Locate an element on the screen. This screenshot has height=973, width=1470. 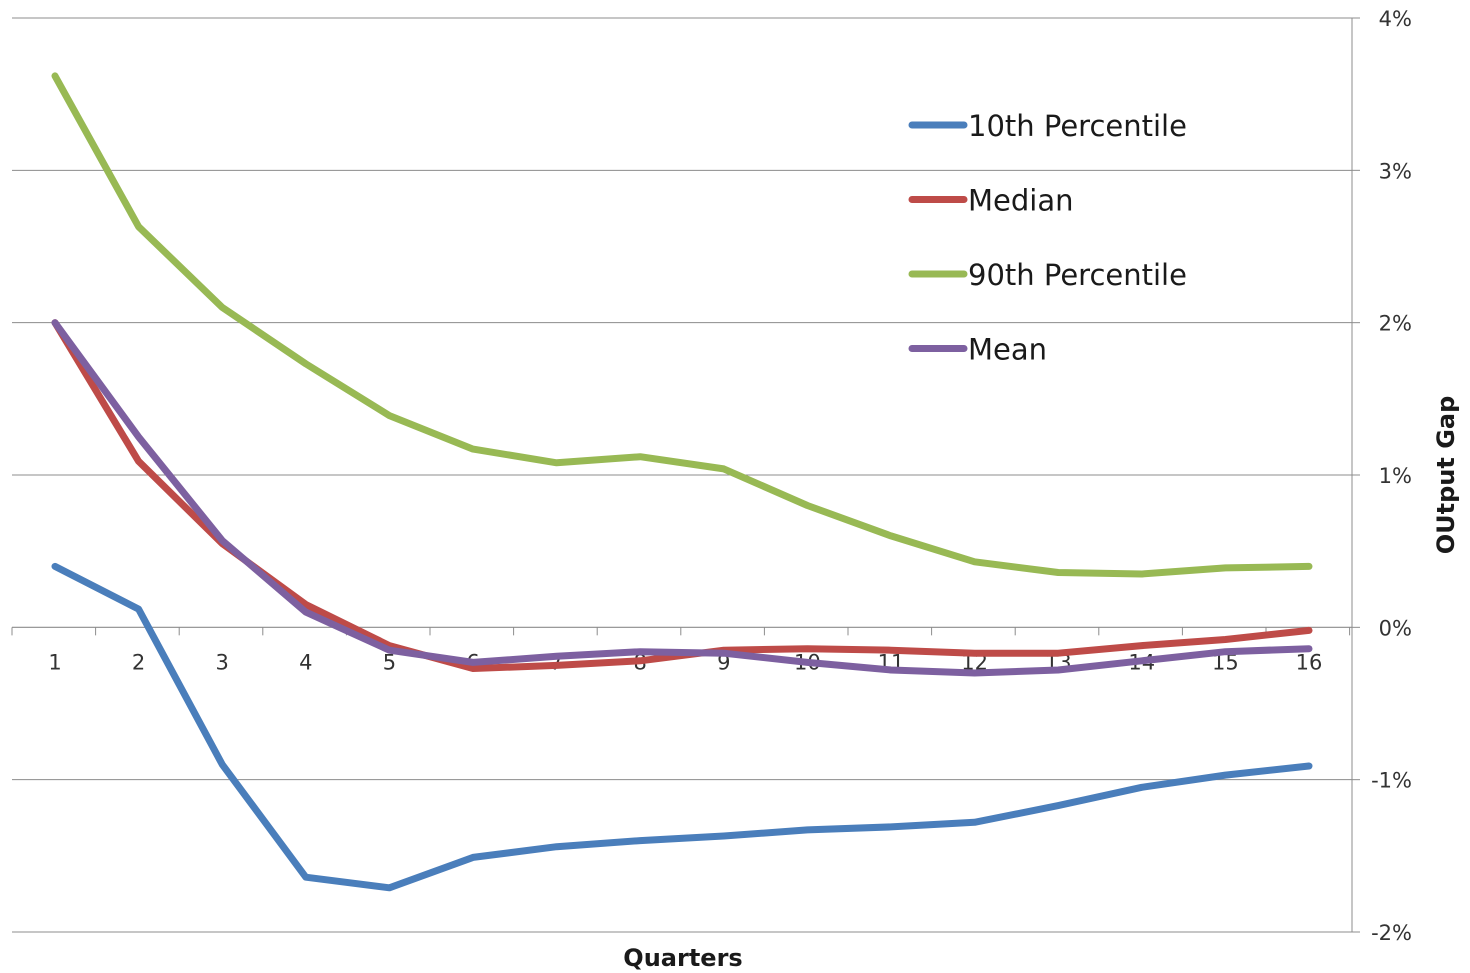
x-tick-label: 16 is located at coordinates (1309, 662).